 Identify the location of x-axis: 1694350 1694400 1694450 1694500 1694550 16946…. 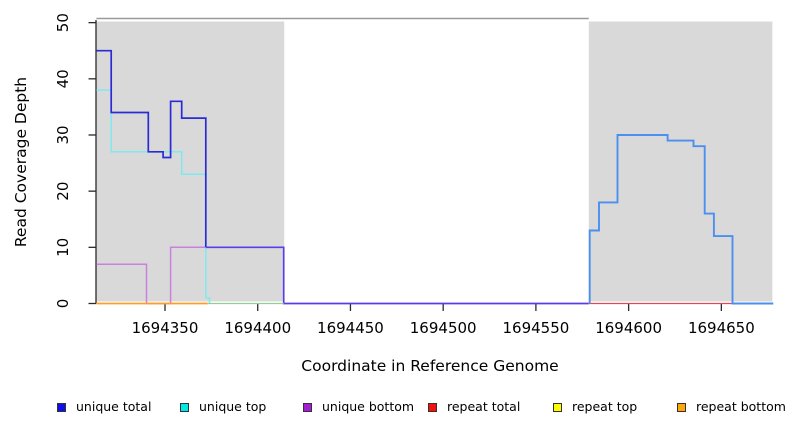
(443, 320).